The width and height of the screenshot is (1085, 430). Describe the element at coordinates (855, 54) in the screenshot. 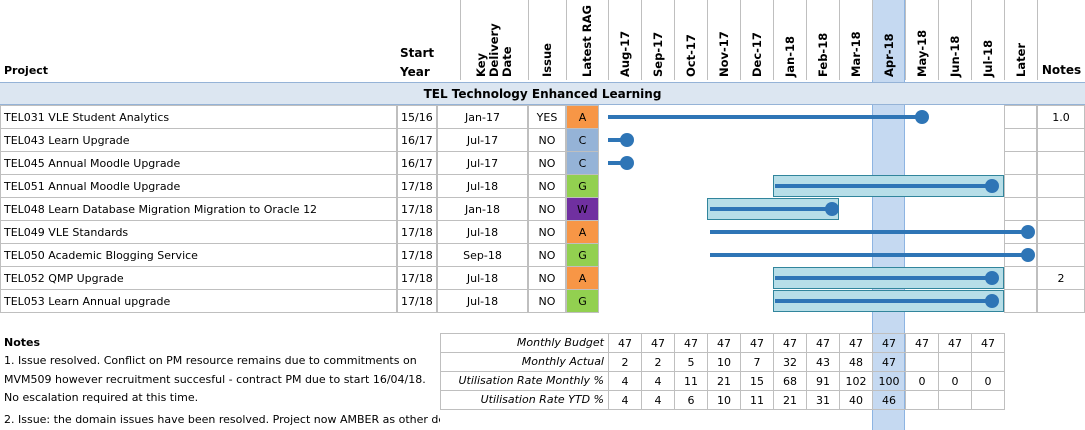

I see `month-header: Mar-18` at that location.